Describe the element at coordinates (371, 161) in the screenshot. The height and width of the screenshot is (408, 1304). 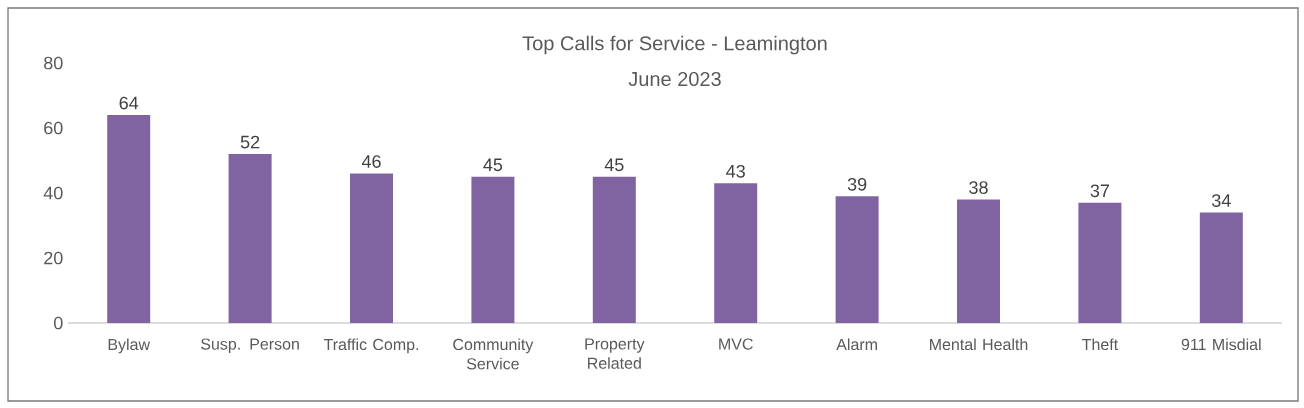
I see `data-label: 46` at that location.